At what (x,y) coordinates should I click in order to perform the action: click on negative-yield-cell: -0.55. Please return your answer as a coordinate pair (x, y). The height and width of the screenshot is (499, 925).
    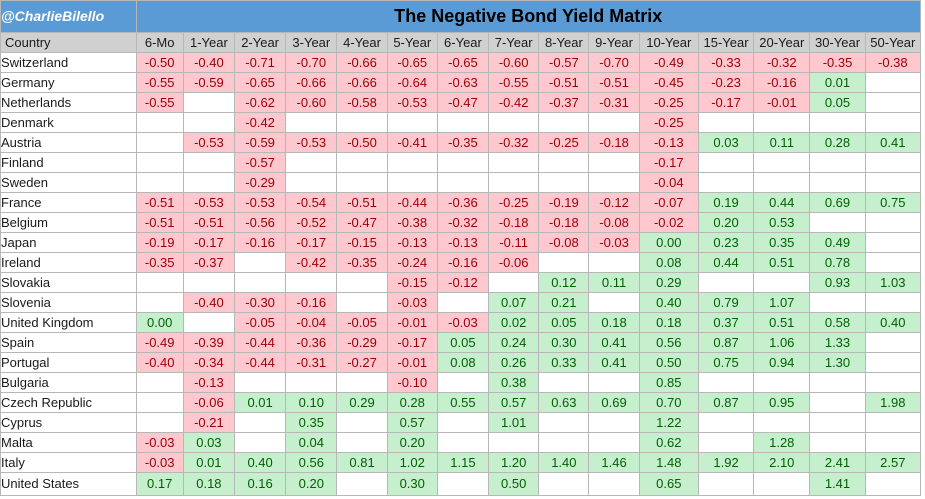
    Looking at the image, I should click on (514, 82).